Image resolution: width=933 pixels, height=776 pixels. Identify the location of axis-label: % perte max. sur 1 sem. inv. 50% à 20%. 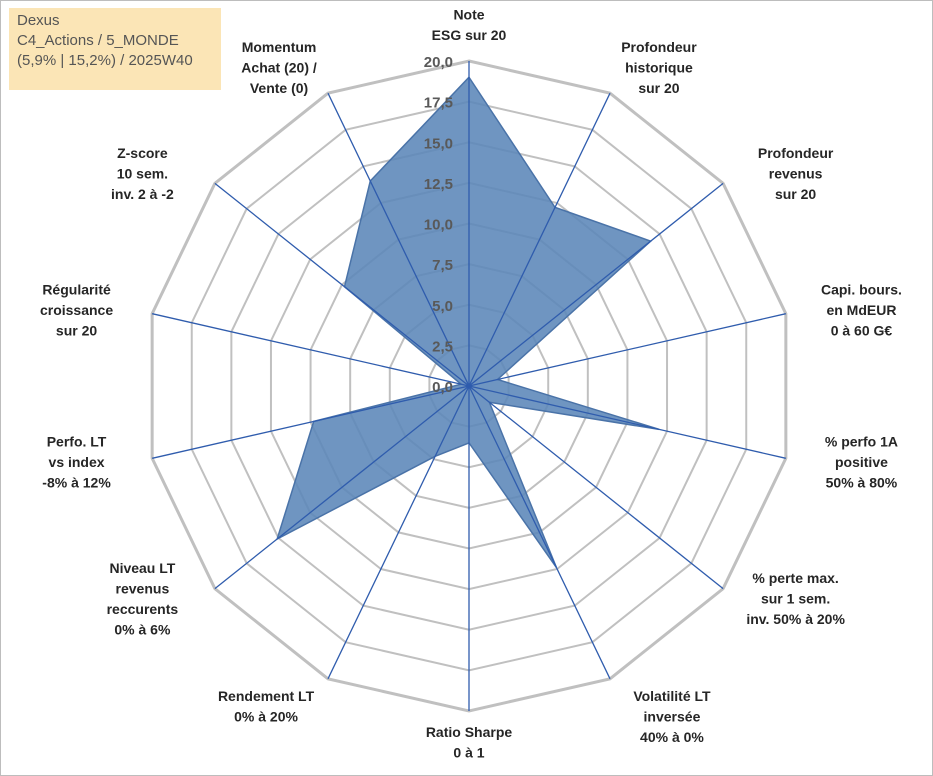
(795, 598).